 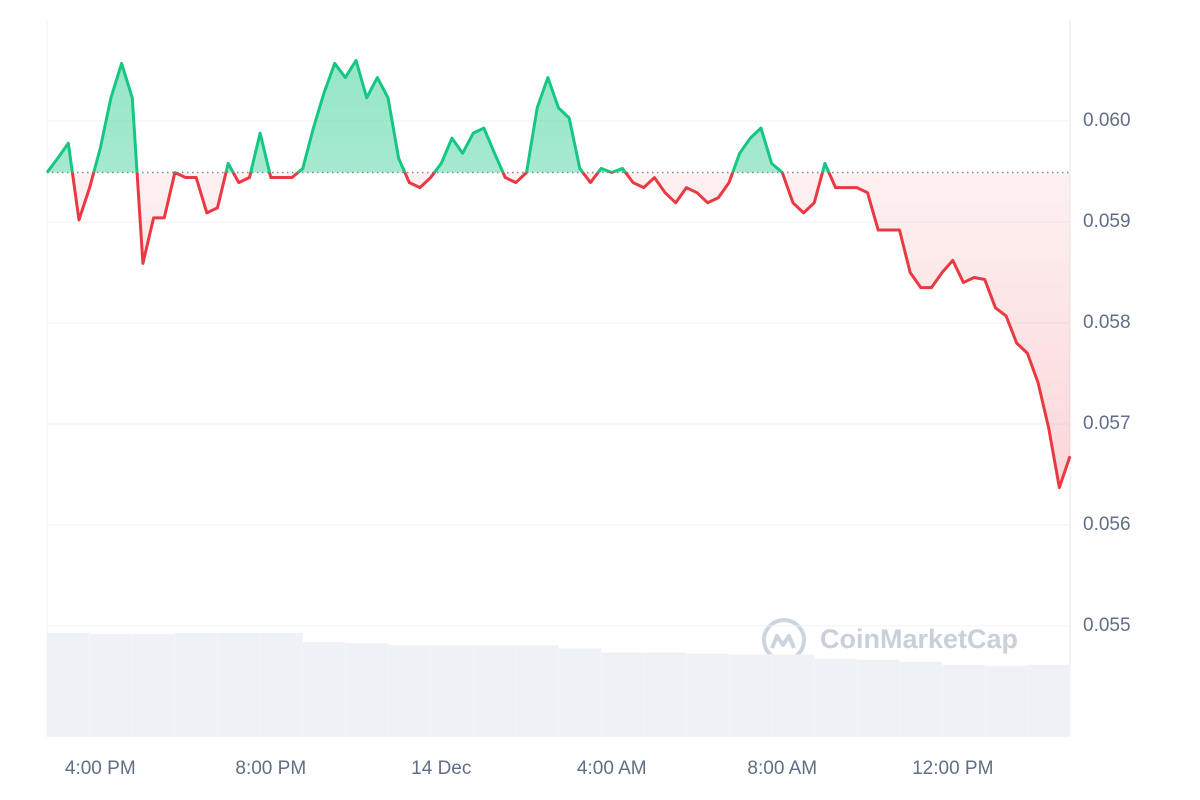 What do you see at coordinates (1107, 625) in the screenshot?
I see `y-tick-label: 0.055` at bounding box center [1107, 625].